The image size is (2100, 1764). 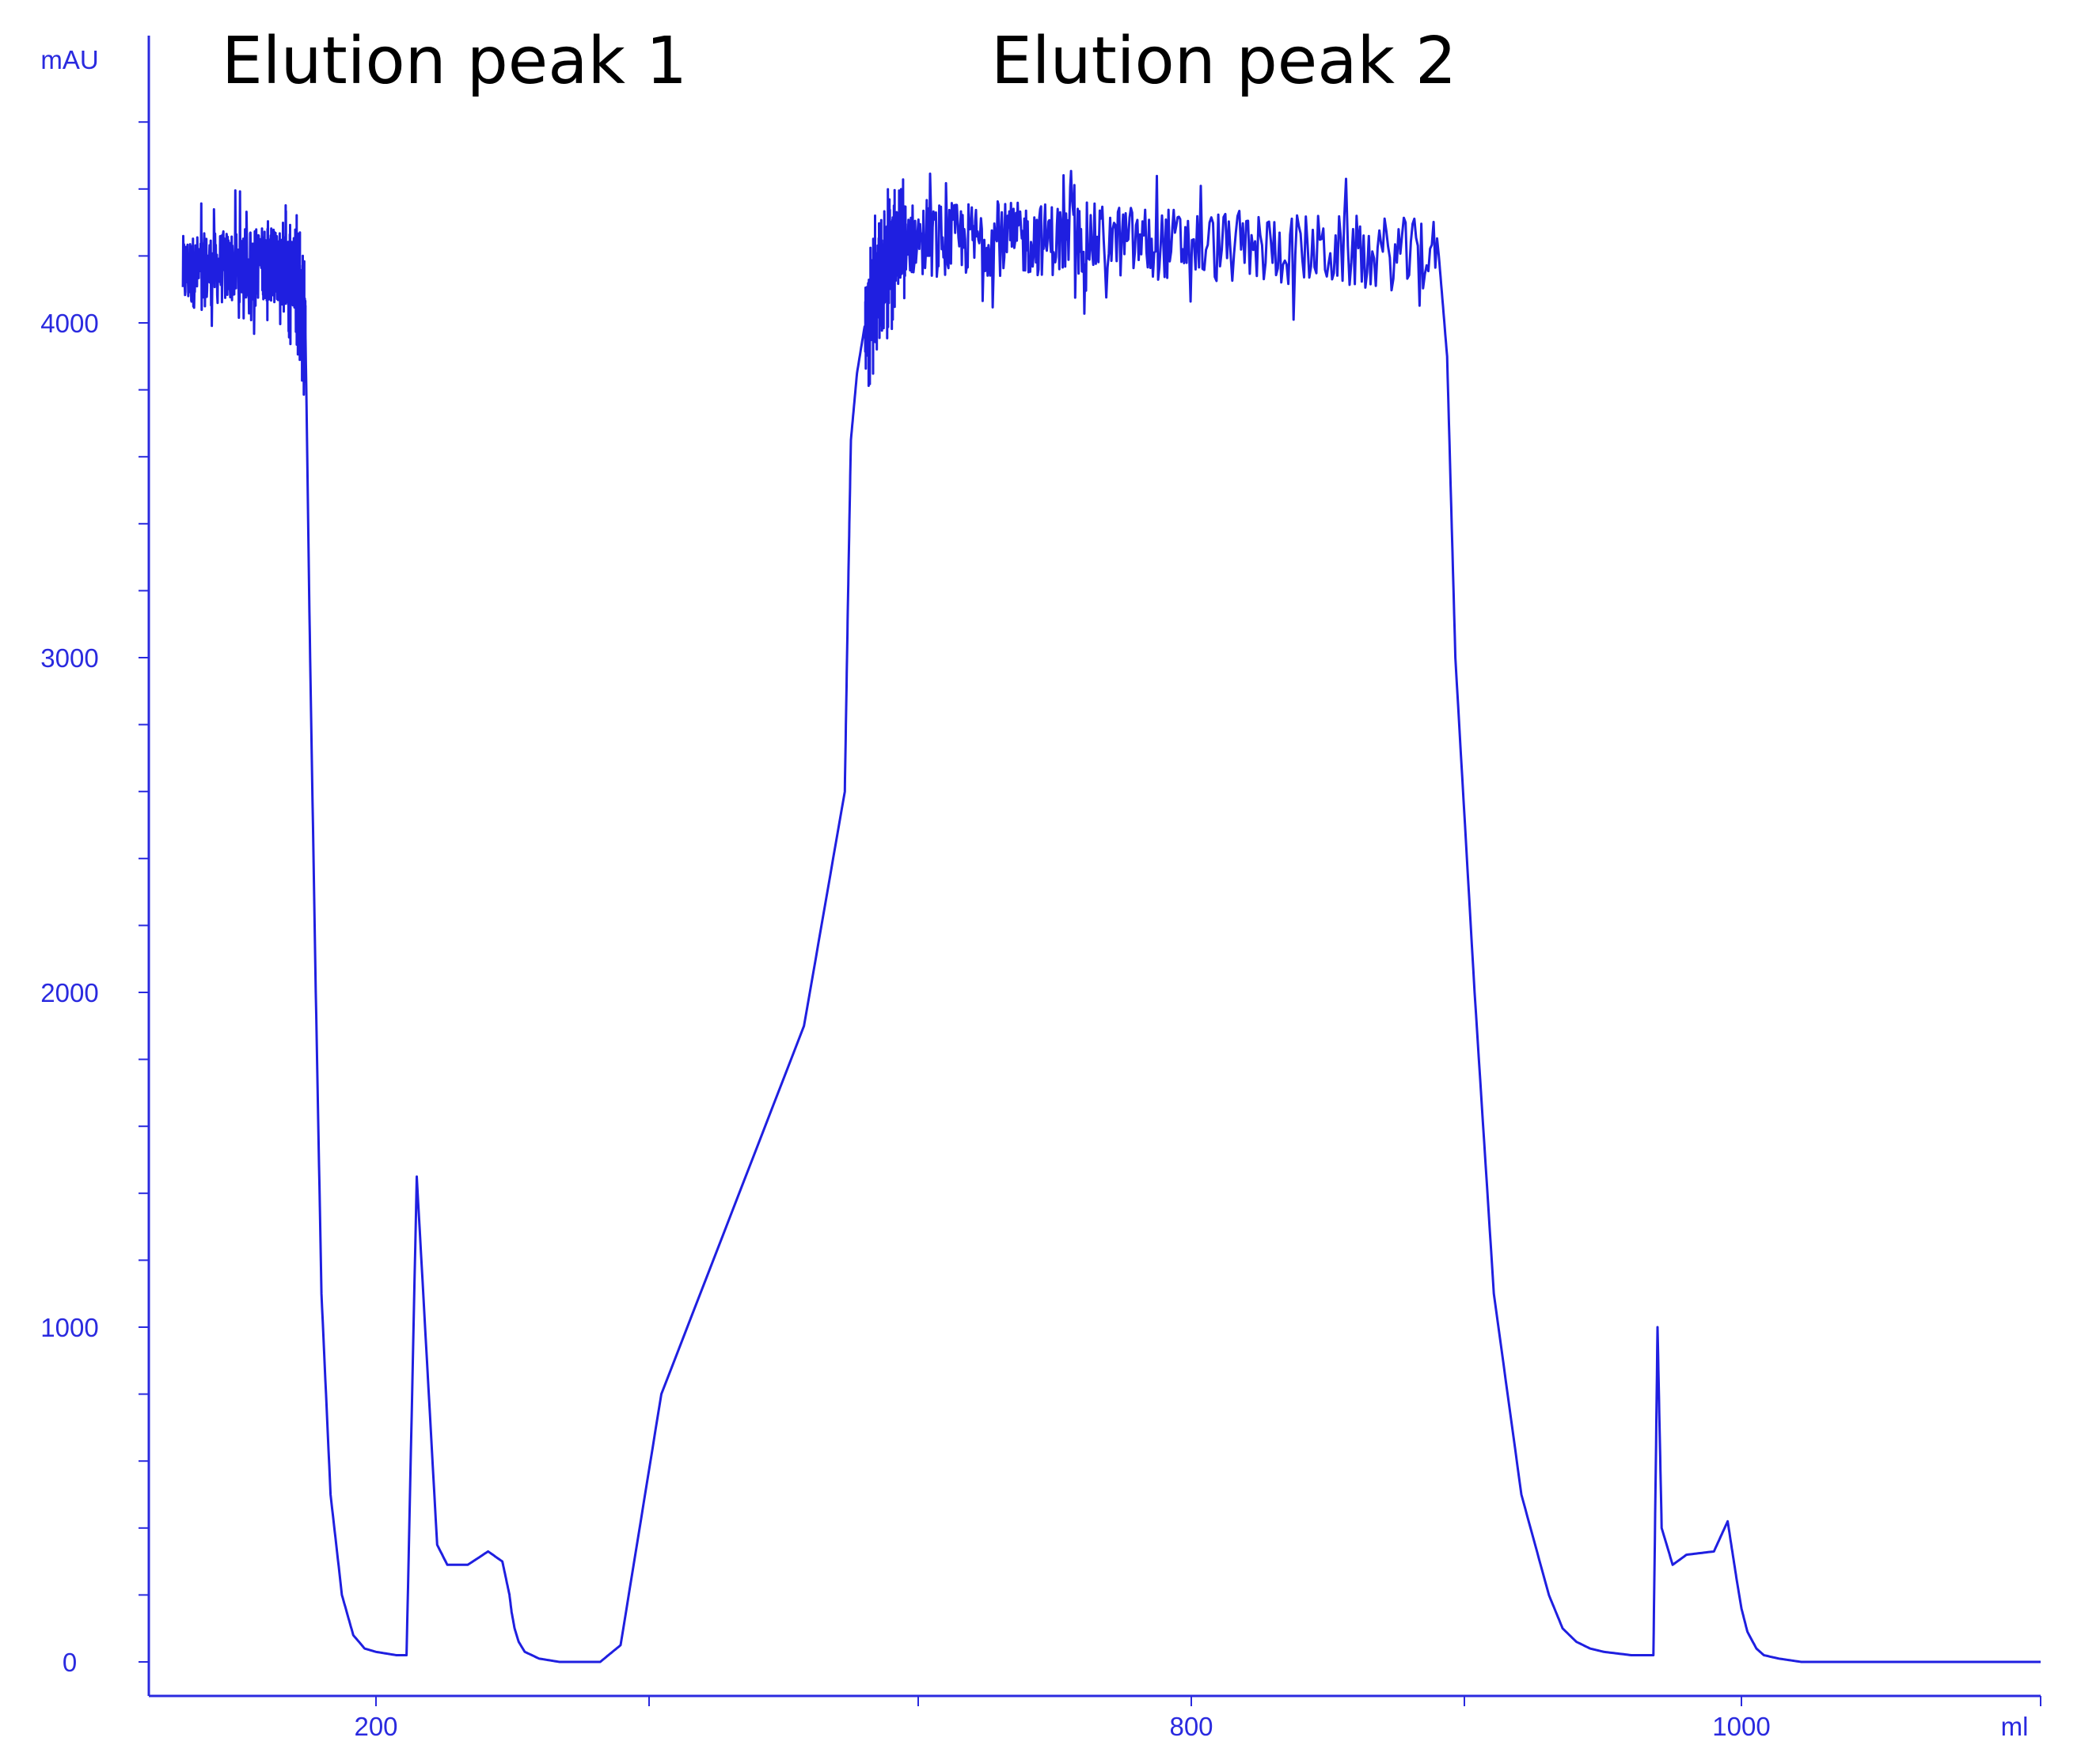 What do you see at coordinates (454, 61) in the screenshot?
I see `annotation-elution-peak-1: Elution peak 1` at bounding box center [454, 61].